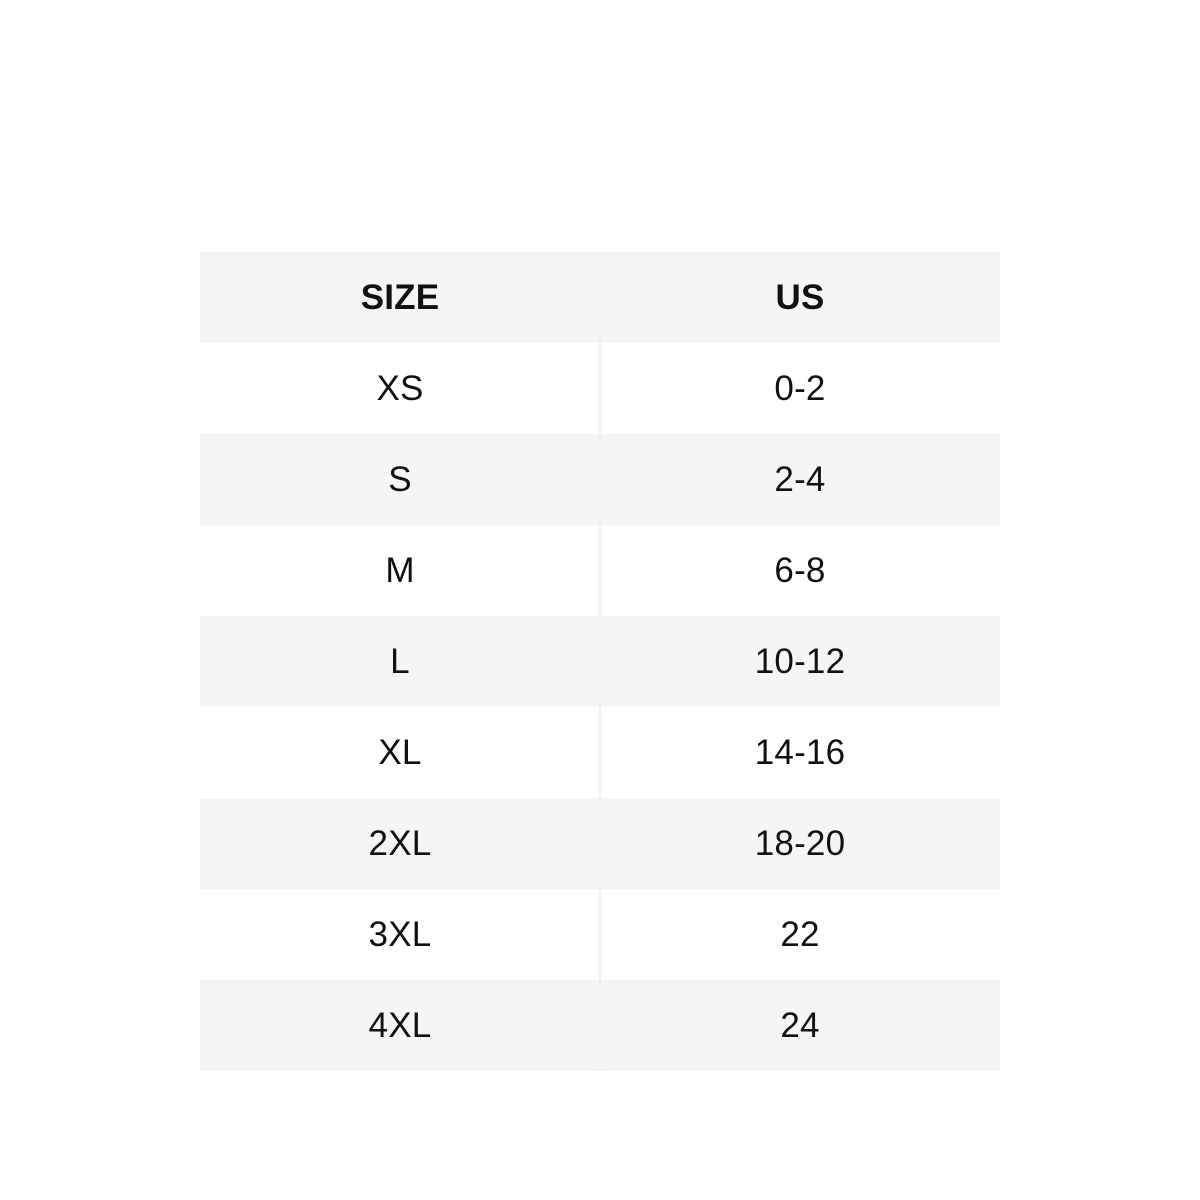 The height and width of the screenshot is (1200, 1200). I want to click on us-cell: 14-16, so click(800, 752).